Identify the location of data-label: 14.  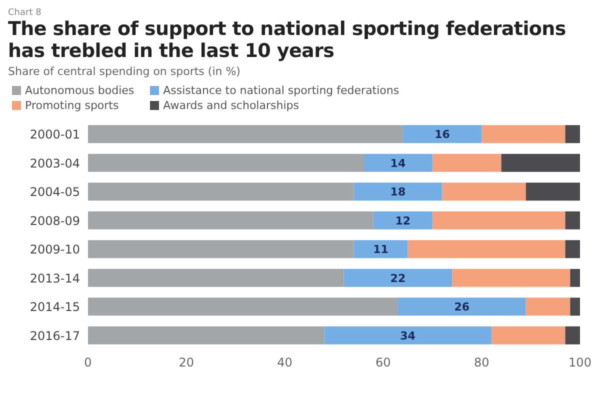
(398, 163).